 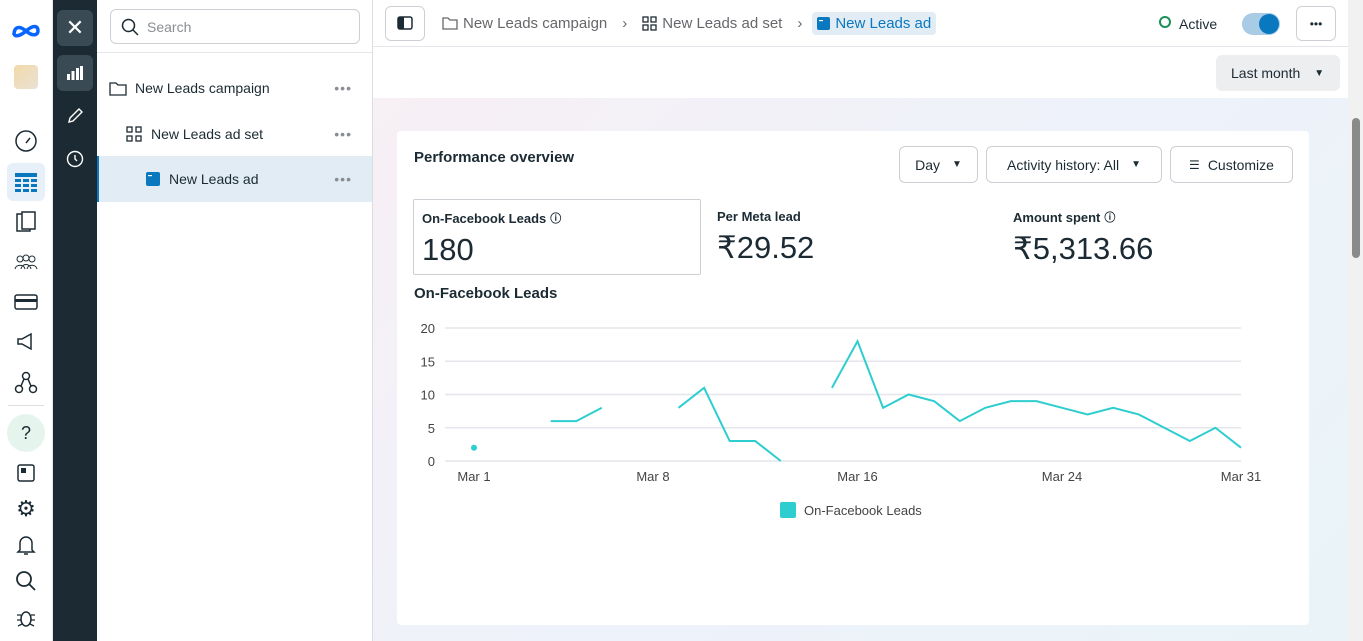 What do you see at coordinates (788, 510) in the screenshot?
I see `legend-swatch` at bounding box center [788, 510].